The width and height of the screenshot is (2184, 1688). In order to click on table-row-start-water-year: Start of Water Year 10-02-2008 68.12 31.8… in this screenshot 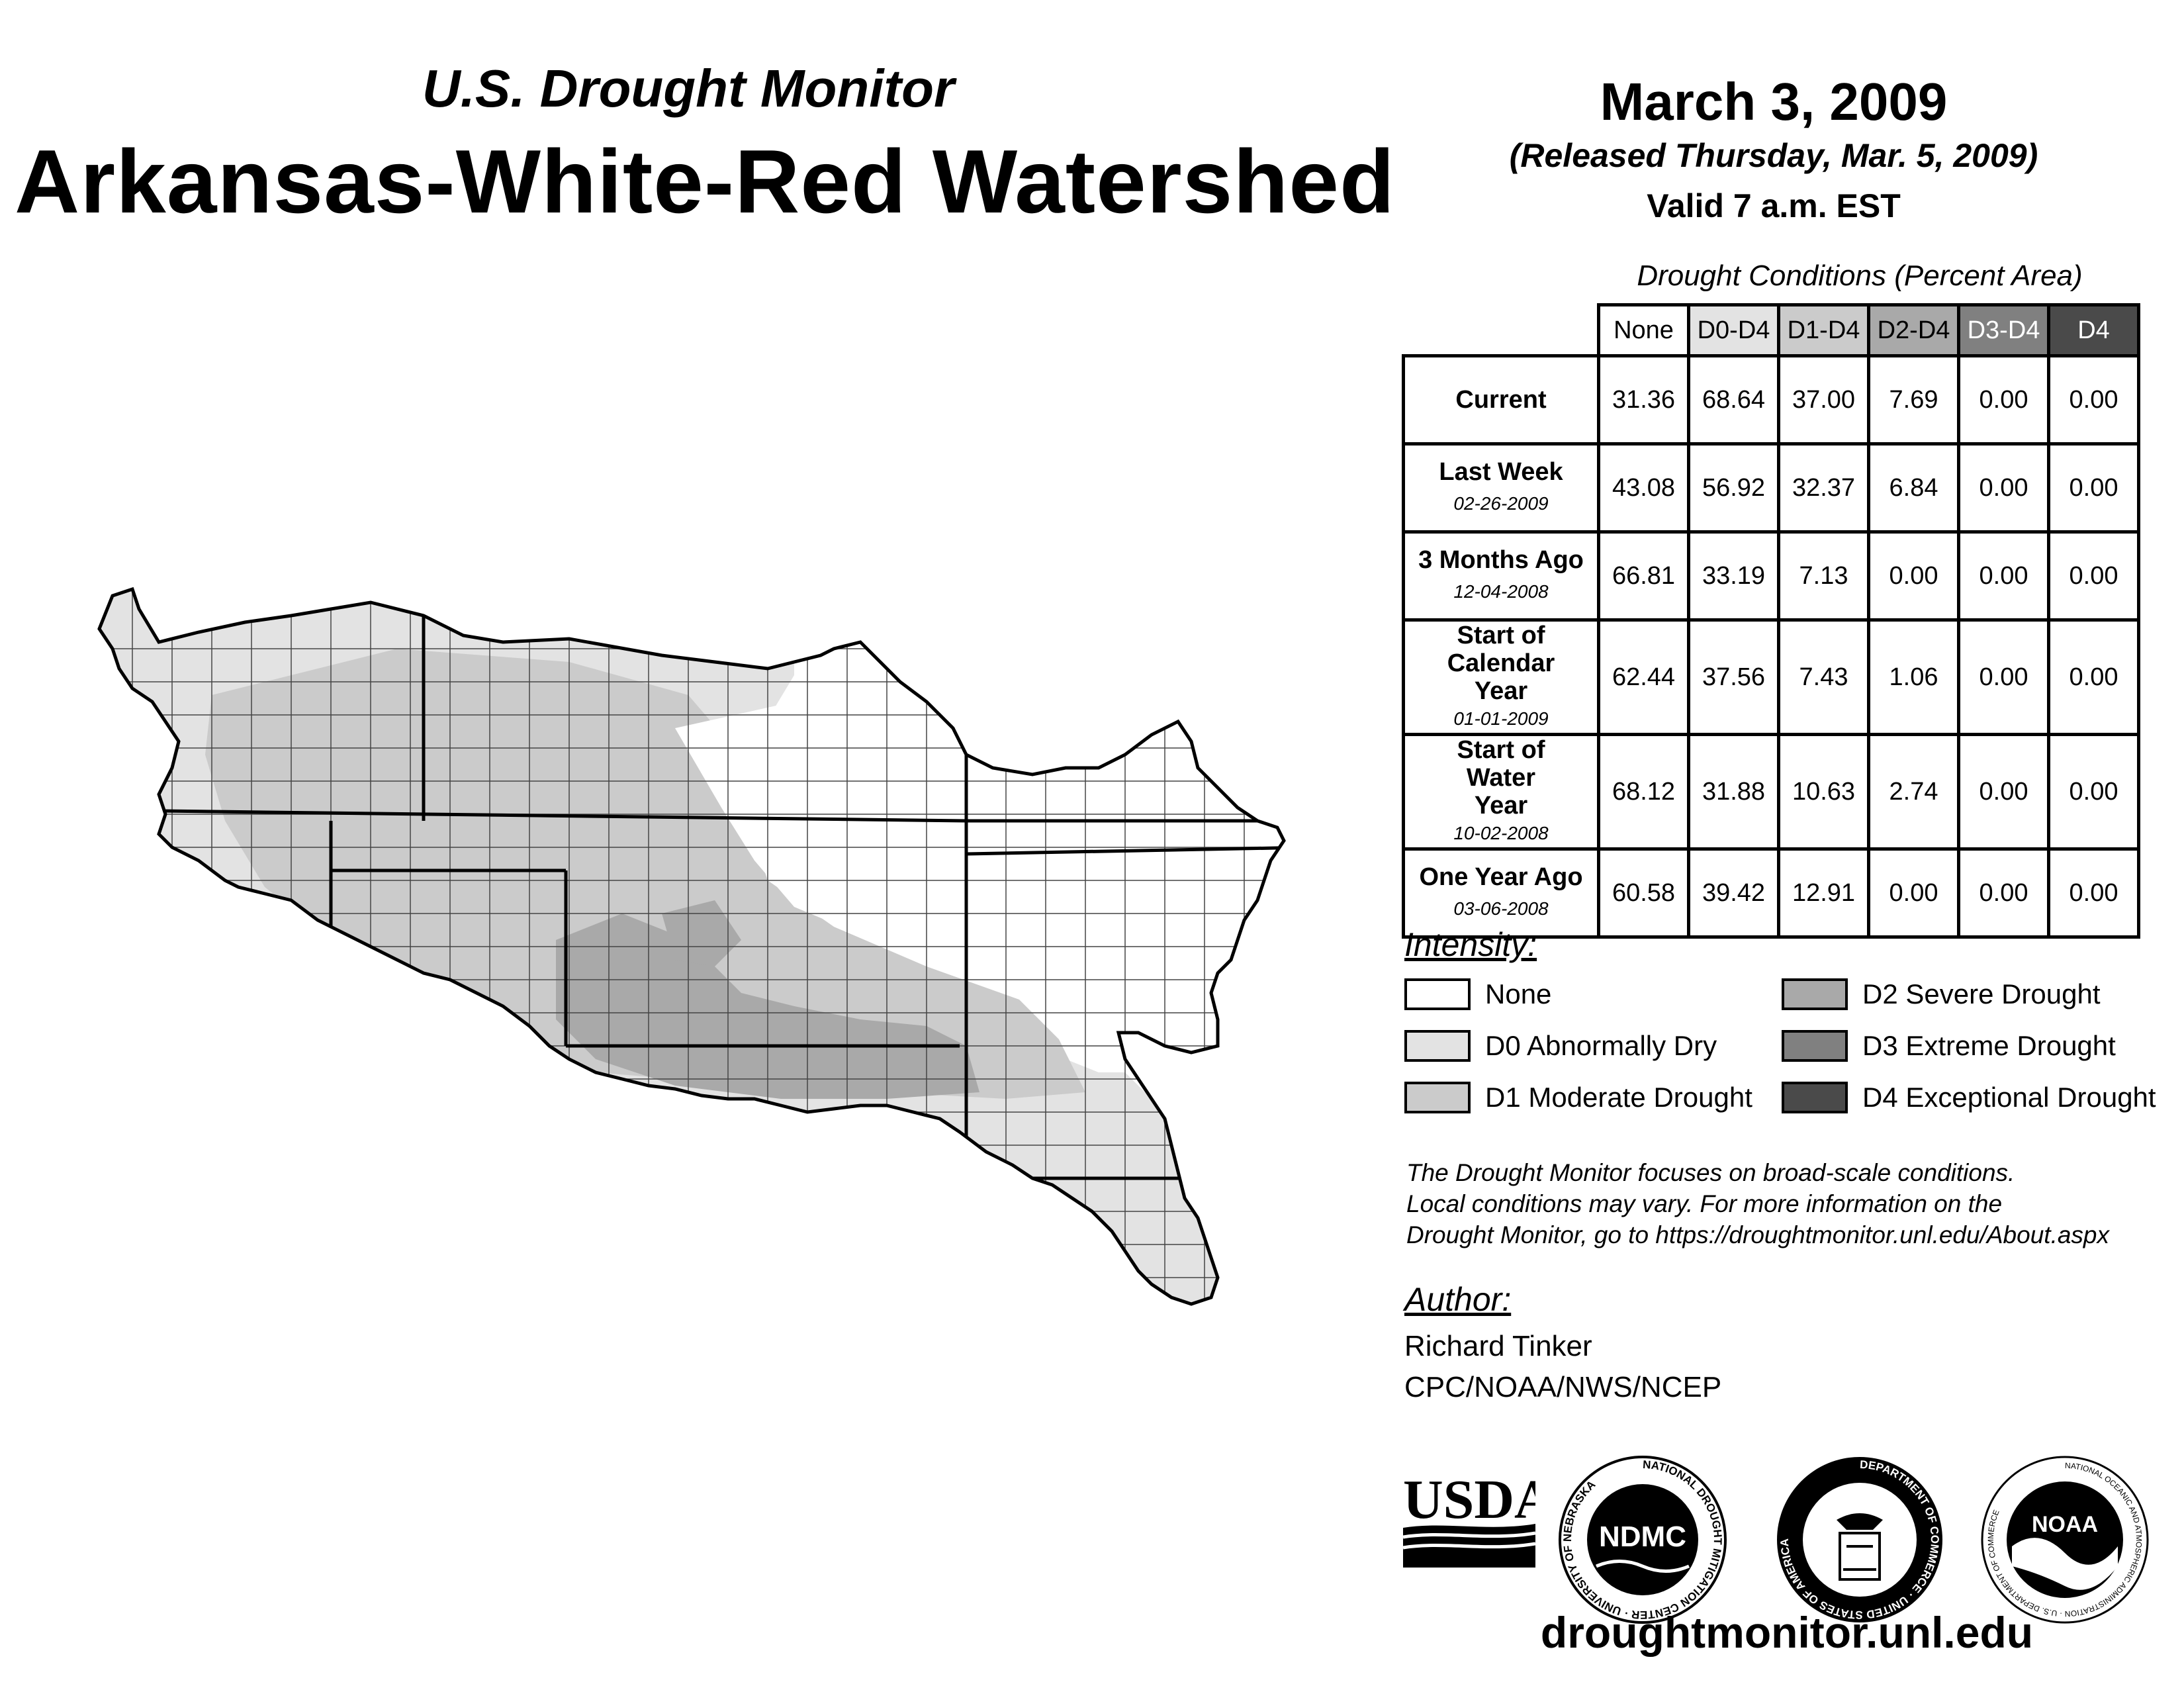, I will do `click(1771, 792)`.